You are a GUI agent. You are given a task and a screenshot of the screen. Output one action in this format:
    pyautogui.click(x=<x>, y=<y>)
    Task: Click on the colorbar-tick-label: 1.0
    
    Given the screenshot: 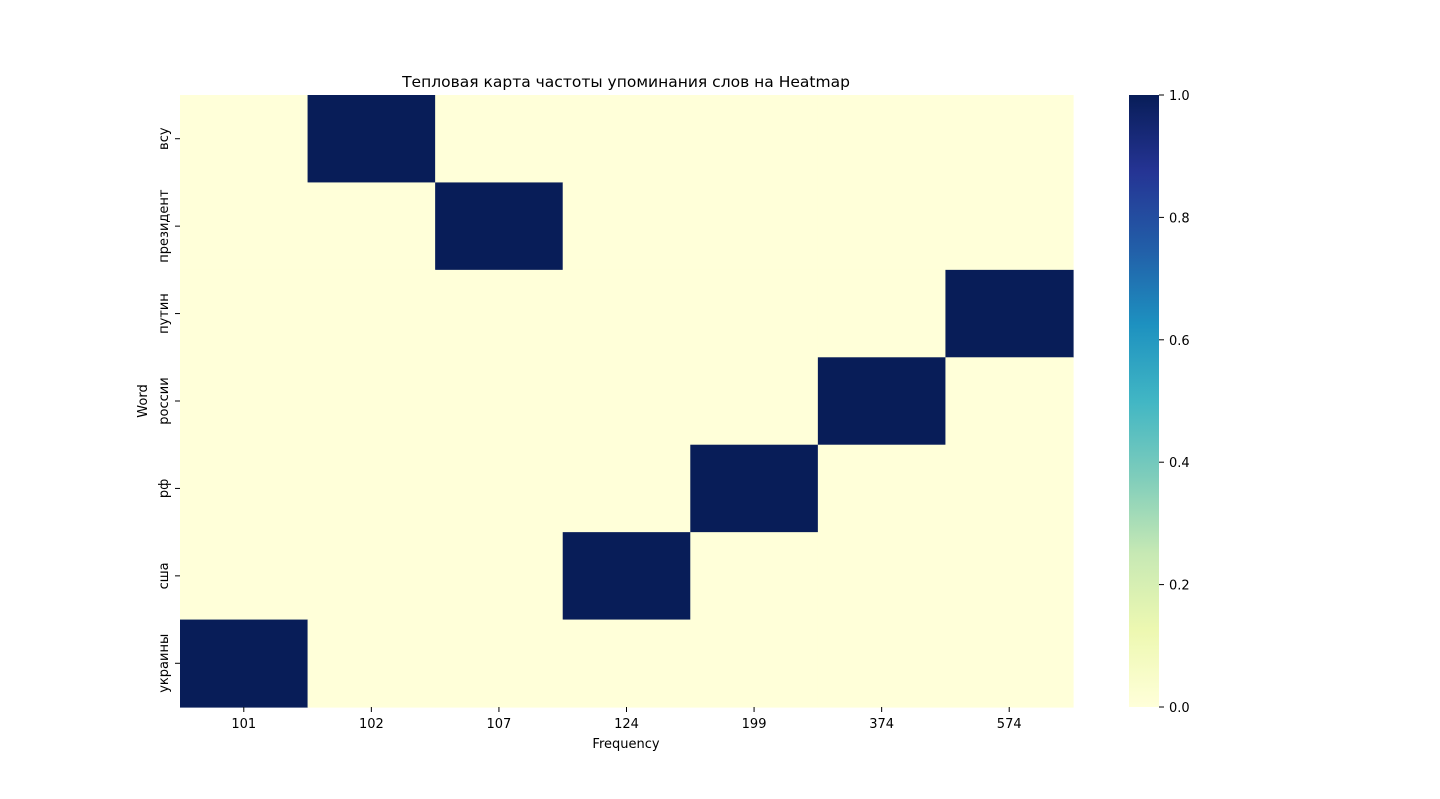 What is the action you would take?
    pyautogui.click(x=1179, y=96)
    